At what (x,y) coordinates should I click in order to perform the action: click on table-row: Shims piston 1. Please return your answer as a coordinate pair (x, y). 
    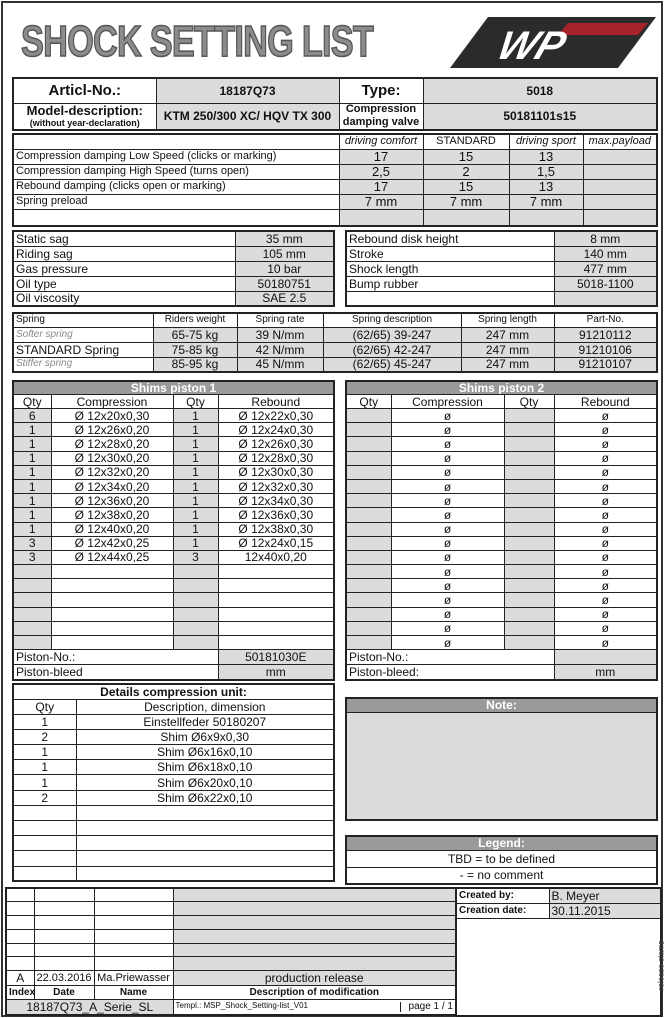
    Looking at the image, I should click on (173, 387).